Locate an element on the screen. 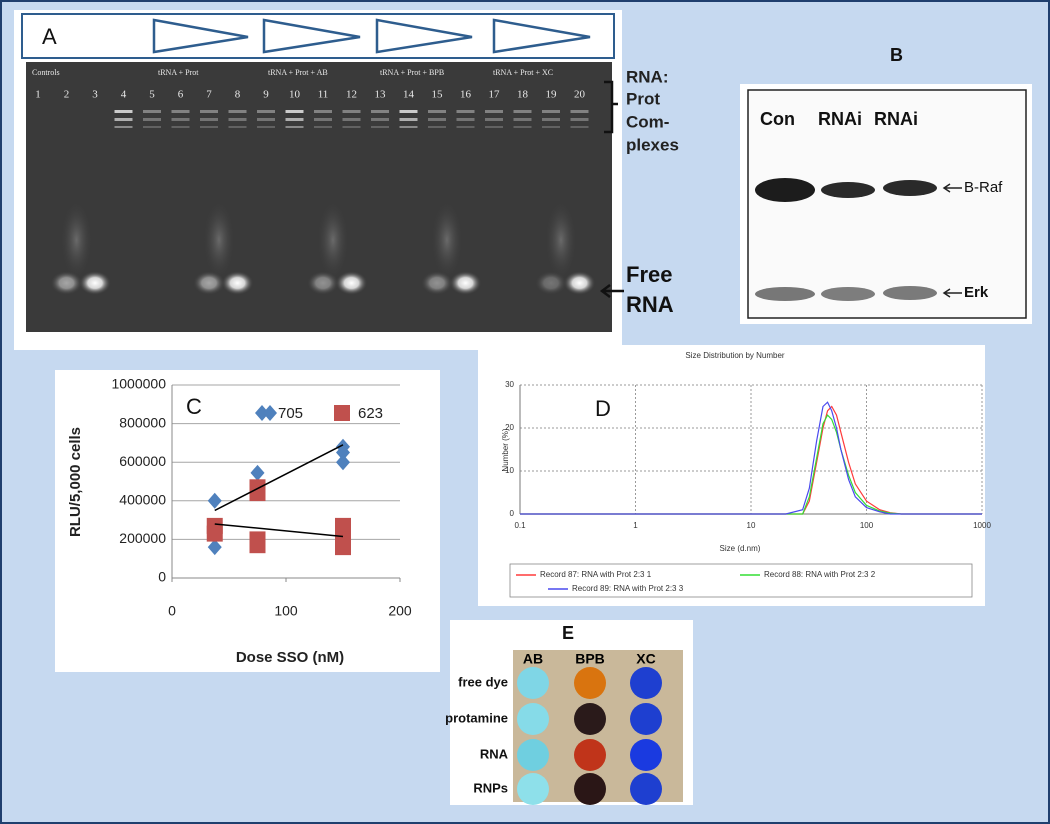 This screenshot has height=824, width=1050. y-tick-label: 600000 is located at coordinates (142, 461).